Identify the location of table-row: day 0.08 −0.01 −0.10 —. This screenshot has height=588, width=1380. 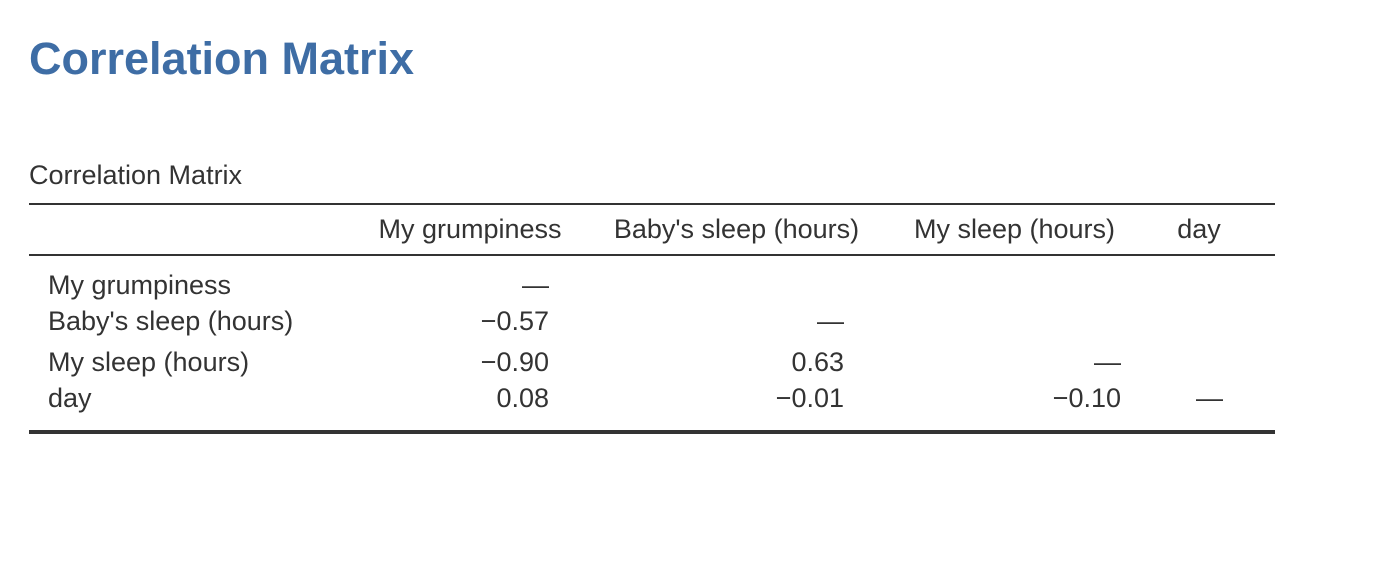
(652, 408).